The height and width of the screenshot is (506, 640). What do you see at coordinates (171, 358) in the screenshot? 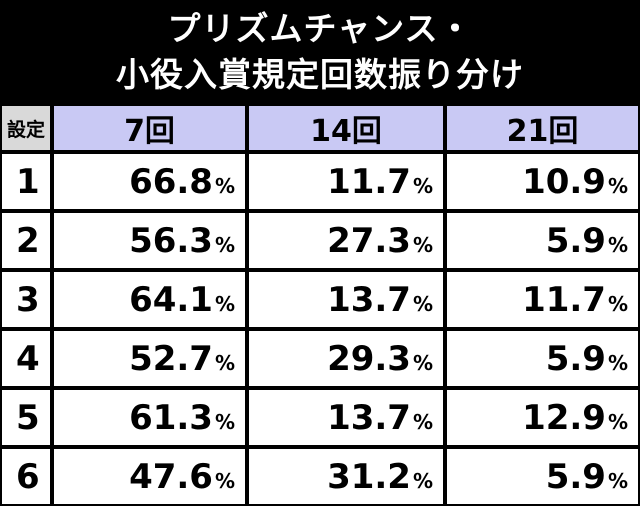
I see `value-number: 52.7` at bounding box center [171, 358].